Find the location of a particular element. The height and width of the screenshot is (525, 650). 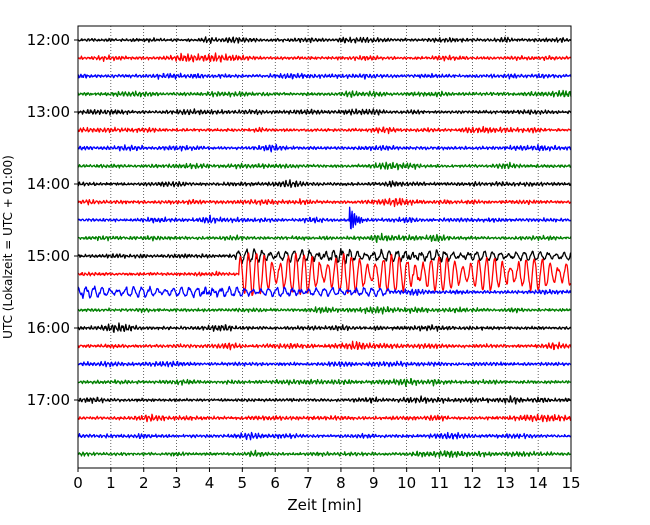

x-tick-label: 11 is located at coordinates (439, 483).